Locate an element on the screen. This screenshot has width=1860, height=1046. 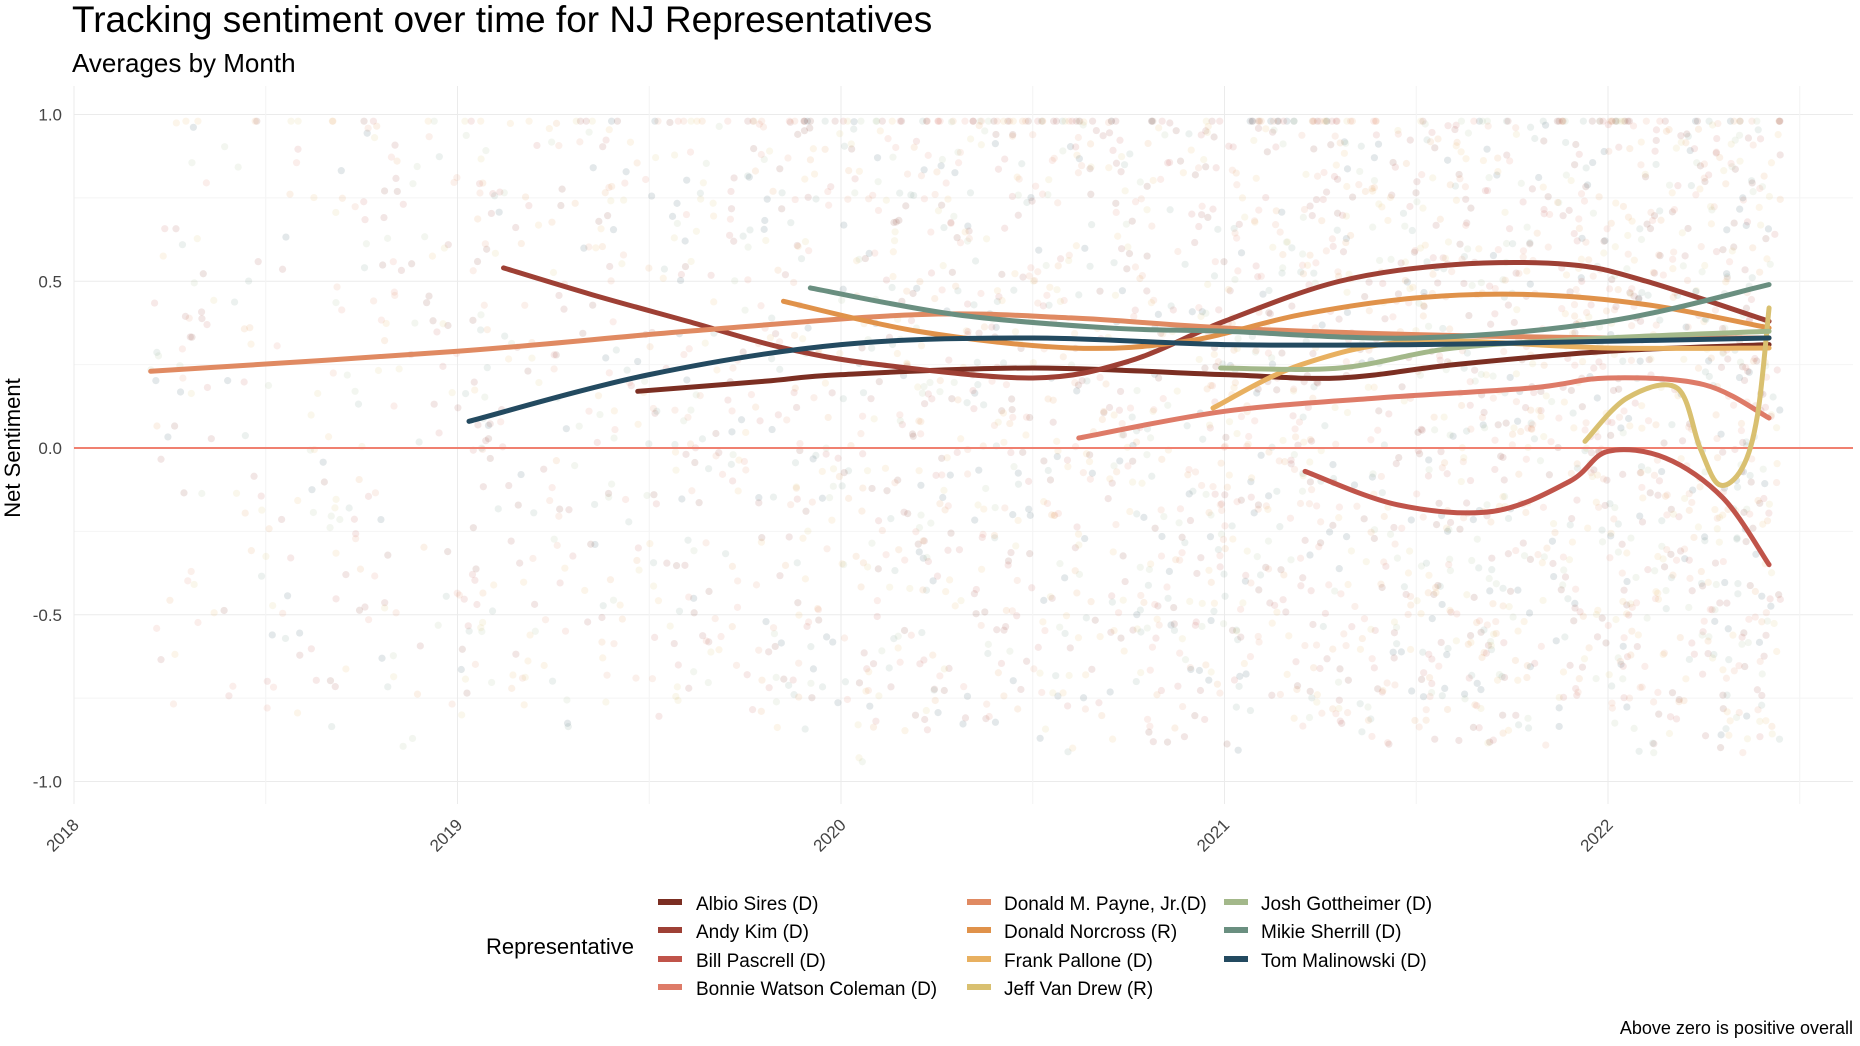
legend-label: Tom Malinowski (D) is located at coordinates (1344, 961).